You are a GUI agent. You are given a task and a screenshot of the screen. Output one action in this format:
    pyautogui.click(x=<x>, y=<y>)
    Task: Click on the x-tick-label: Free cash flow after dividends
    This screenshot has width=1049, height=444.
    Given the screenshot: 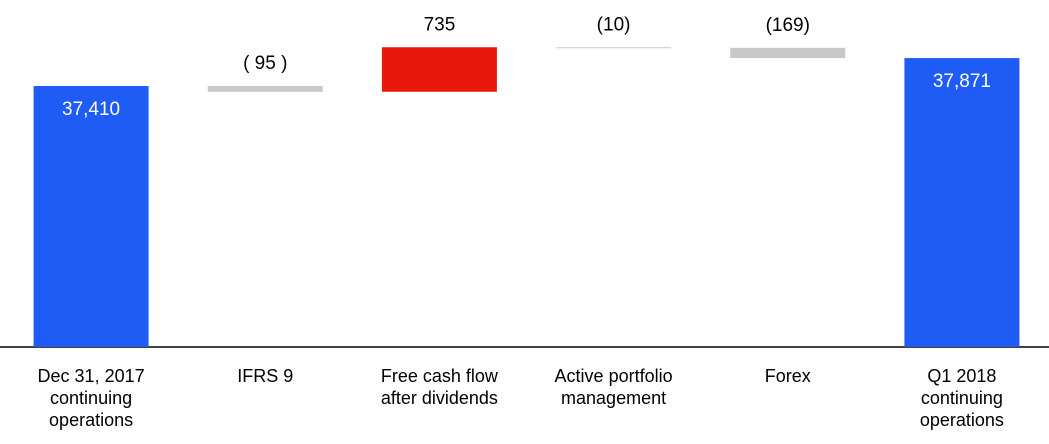 What is the action you would take?
    pyautogui.click(x=439, y=387)
    